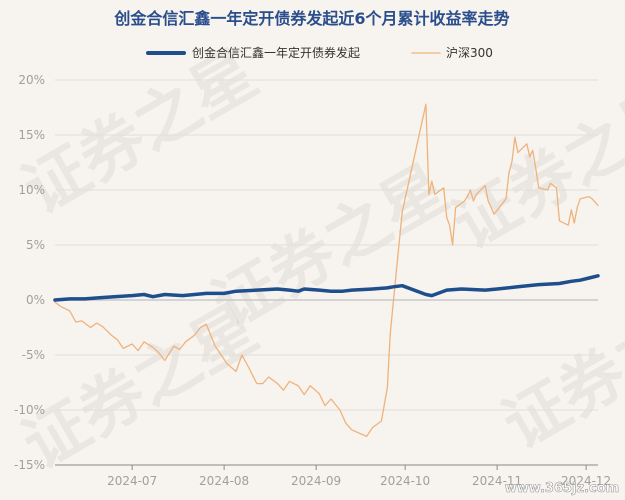  I want to click on y-tick-label: 0%, so click(35, 300).